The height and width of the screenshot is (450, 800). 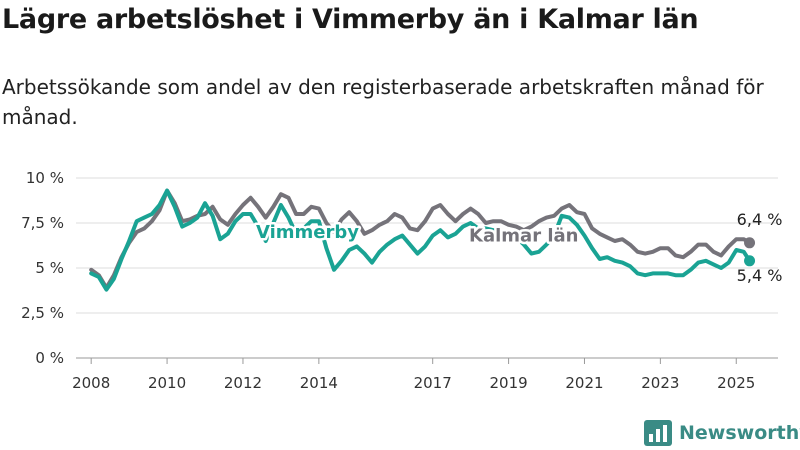 What do you see at coordinates (739, 433) in the screenshot?
I see `brand-name: Newsworthy` at bounding box center [739, 433].